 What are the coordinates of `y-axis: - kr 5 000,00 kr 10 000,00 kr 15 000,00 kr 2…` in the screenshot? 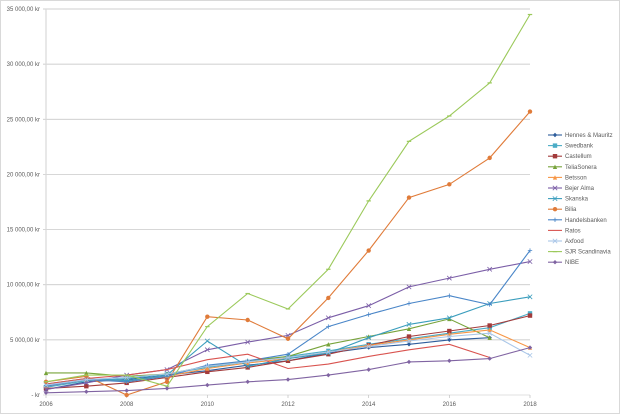 It's located at (27, 203).